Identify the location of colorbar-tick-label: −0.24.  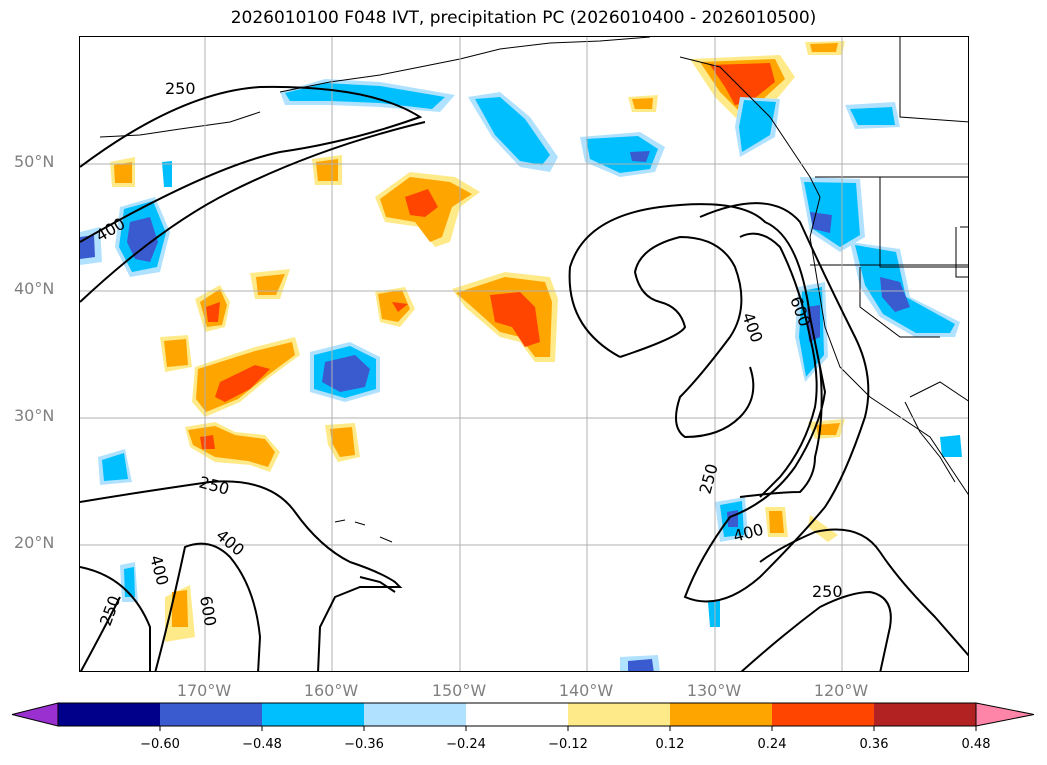
(466, 744).